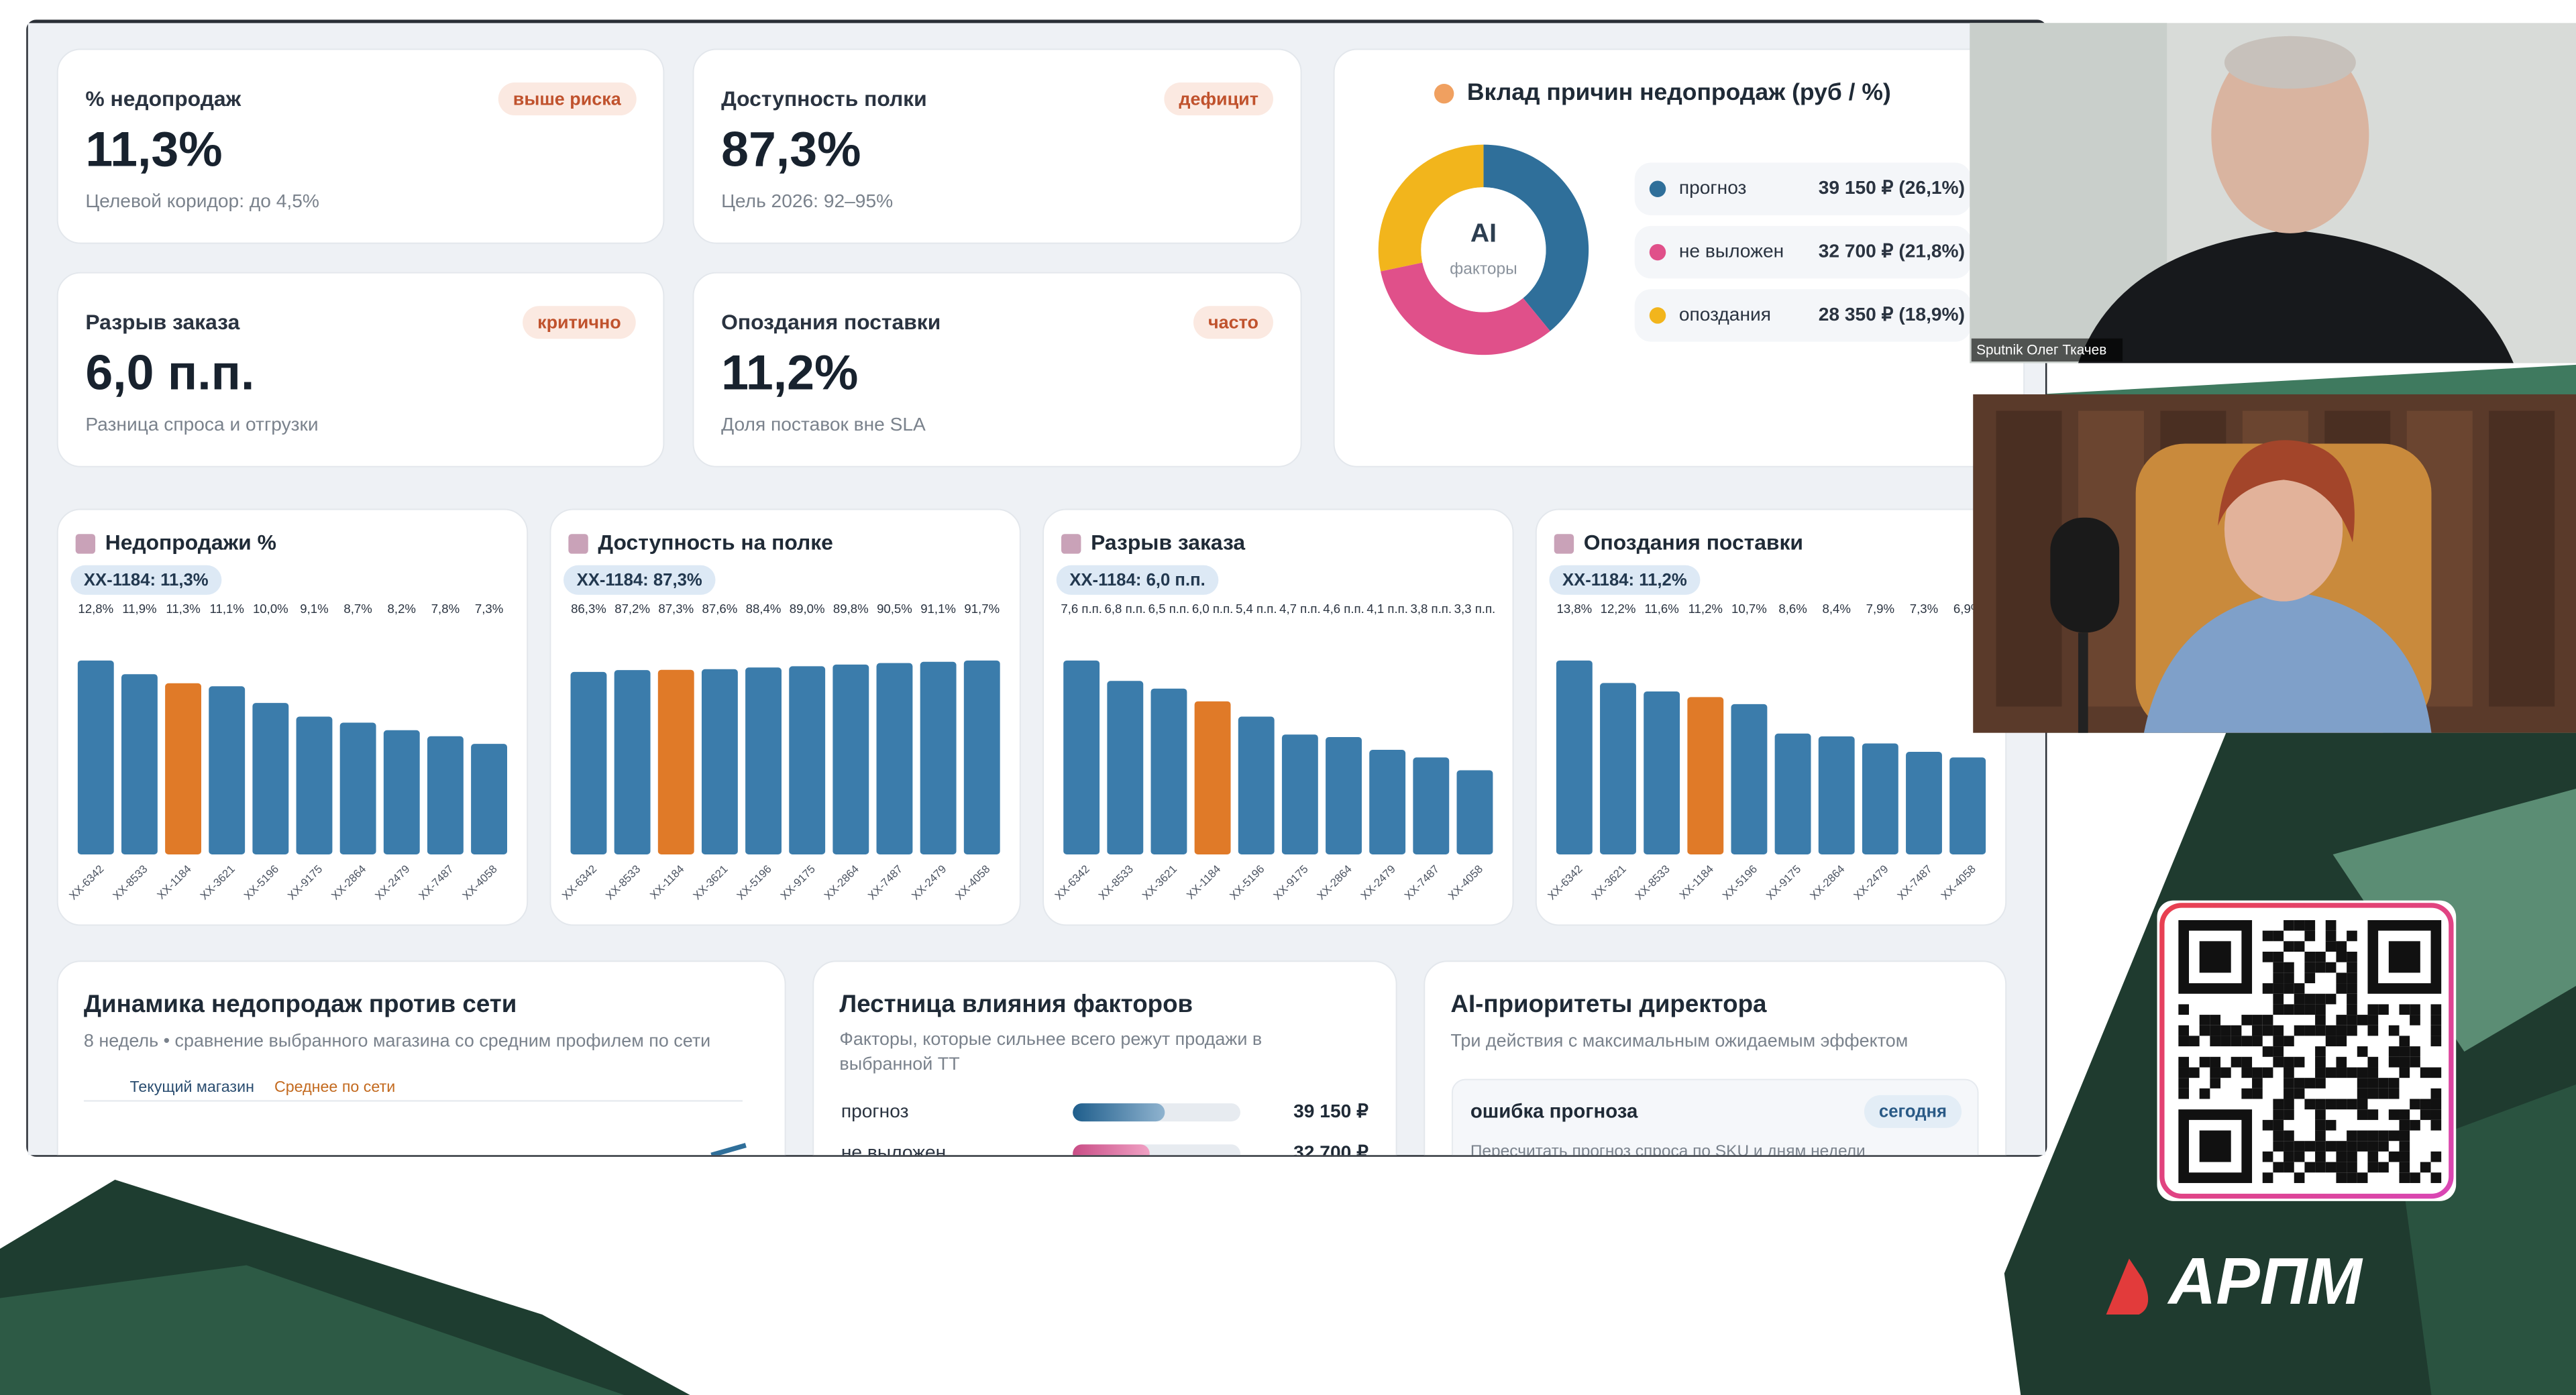 This screenshot has width=2576, height=1395. Describe the element at coordinates (202, 200) in the screenshot. I see `kpi-note: Целевой коридор: до 4,5%` at that location.